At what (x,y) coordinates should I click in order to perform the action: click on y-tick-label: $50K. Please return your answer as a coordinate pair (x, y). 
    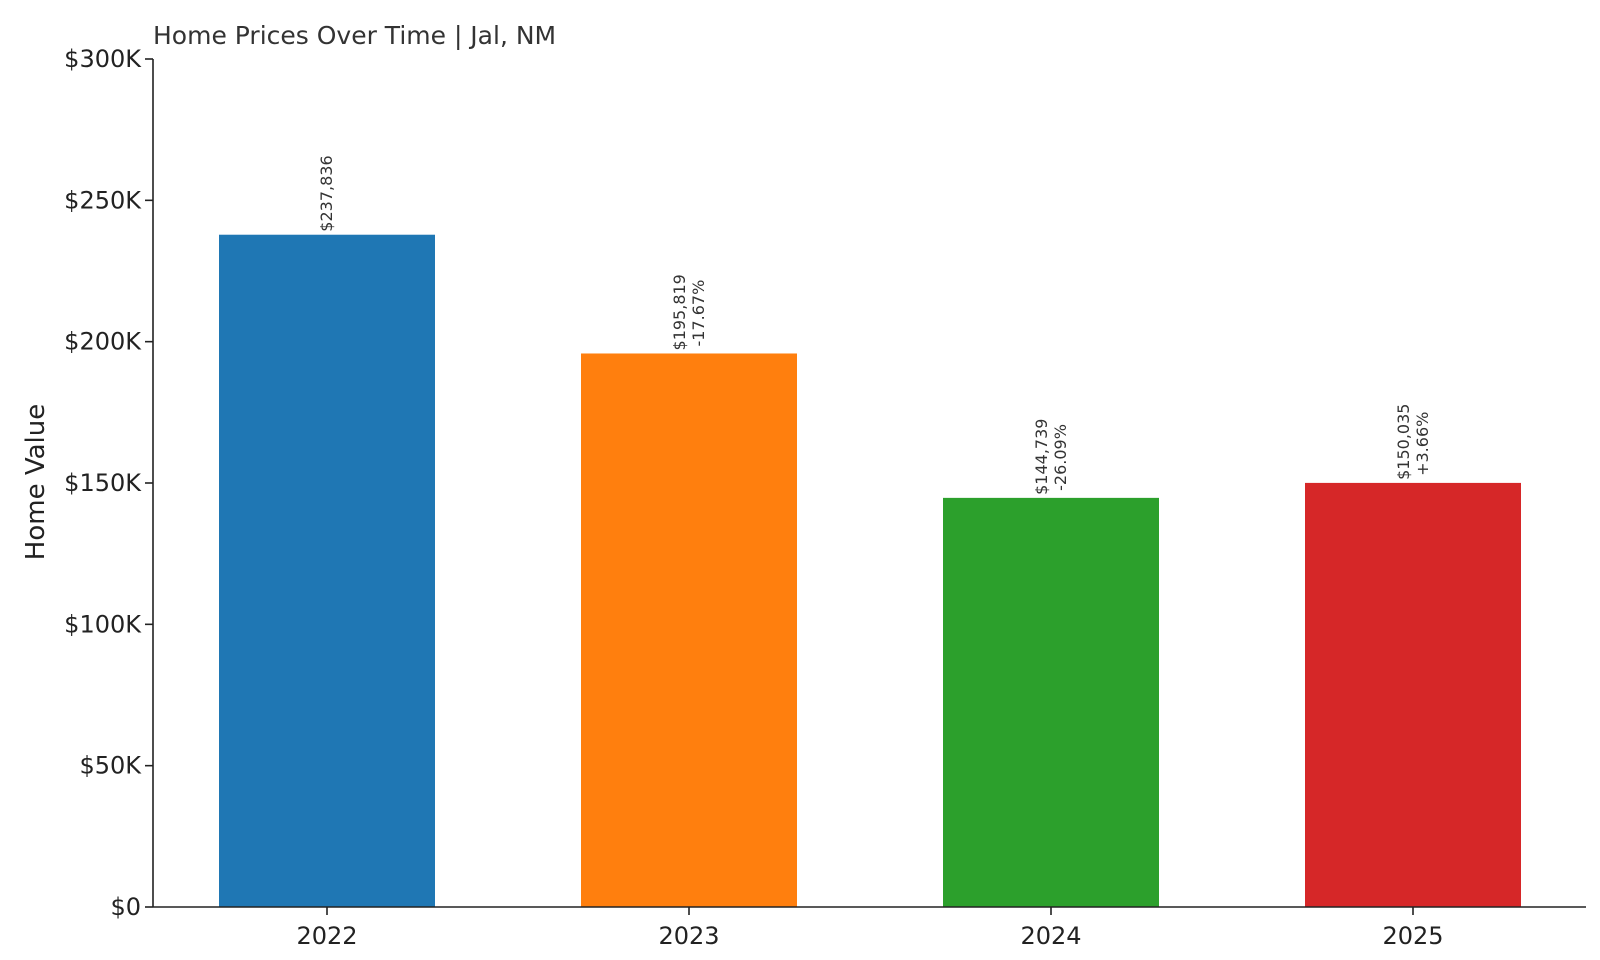
    Looking at the image, I should click on (110, 766).